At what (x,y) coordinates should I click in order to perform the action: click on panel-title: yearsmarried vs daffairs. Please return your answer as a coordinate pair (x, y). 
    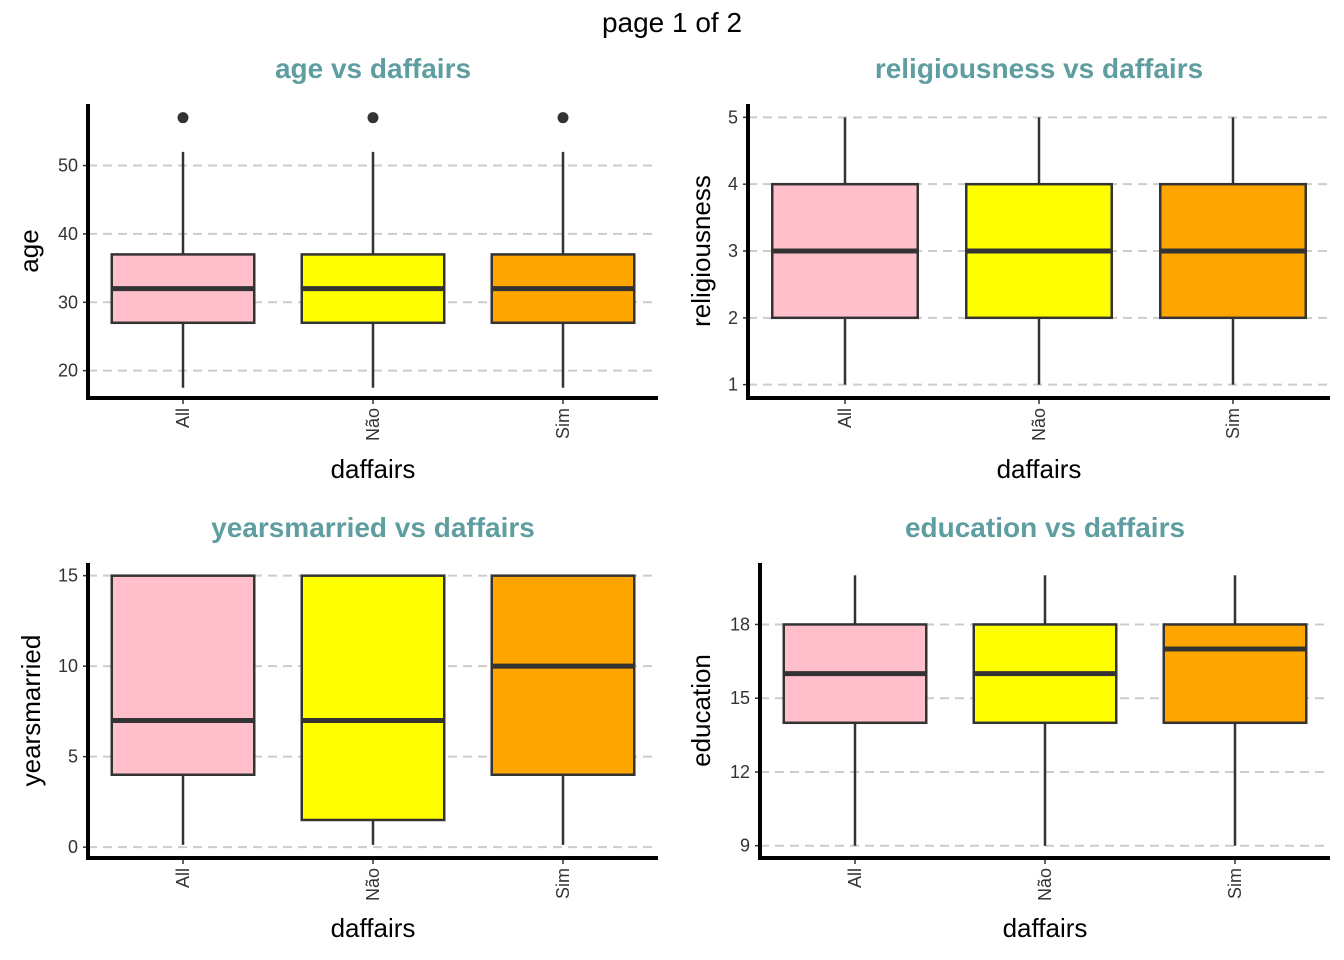
    Looking at the image, I should click on (373, 527).